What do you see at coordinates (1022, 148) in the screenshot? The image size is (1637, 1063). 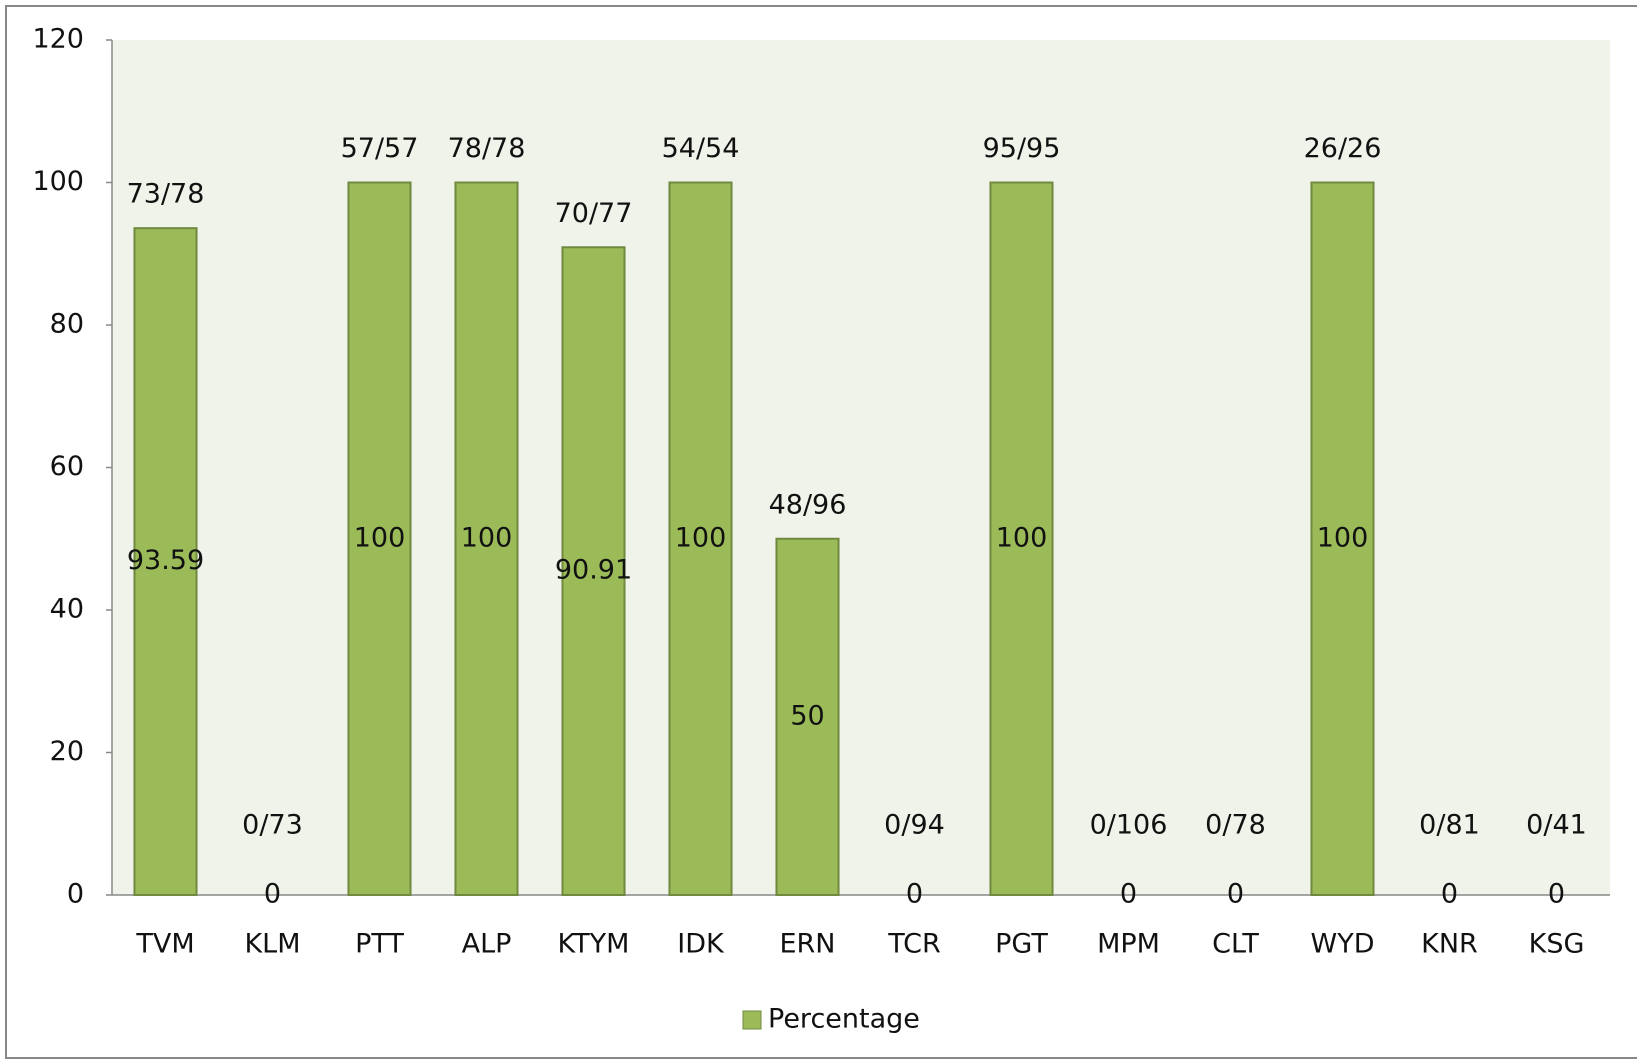 I see `annotation: 95/95` at bounding box center [1022, 148].